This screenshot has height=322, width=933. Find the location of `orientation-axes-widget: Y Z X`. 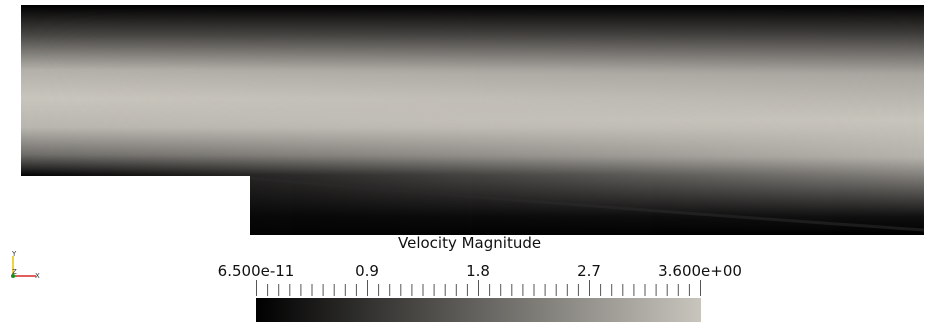

orientation-axes-widget: Y Z X is located at coordinates (28, 265).